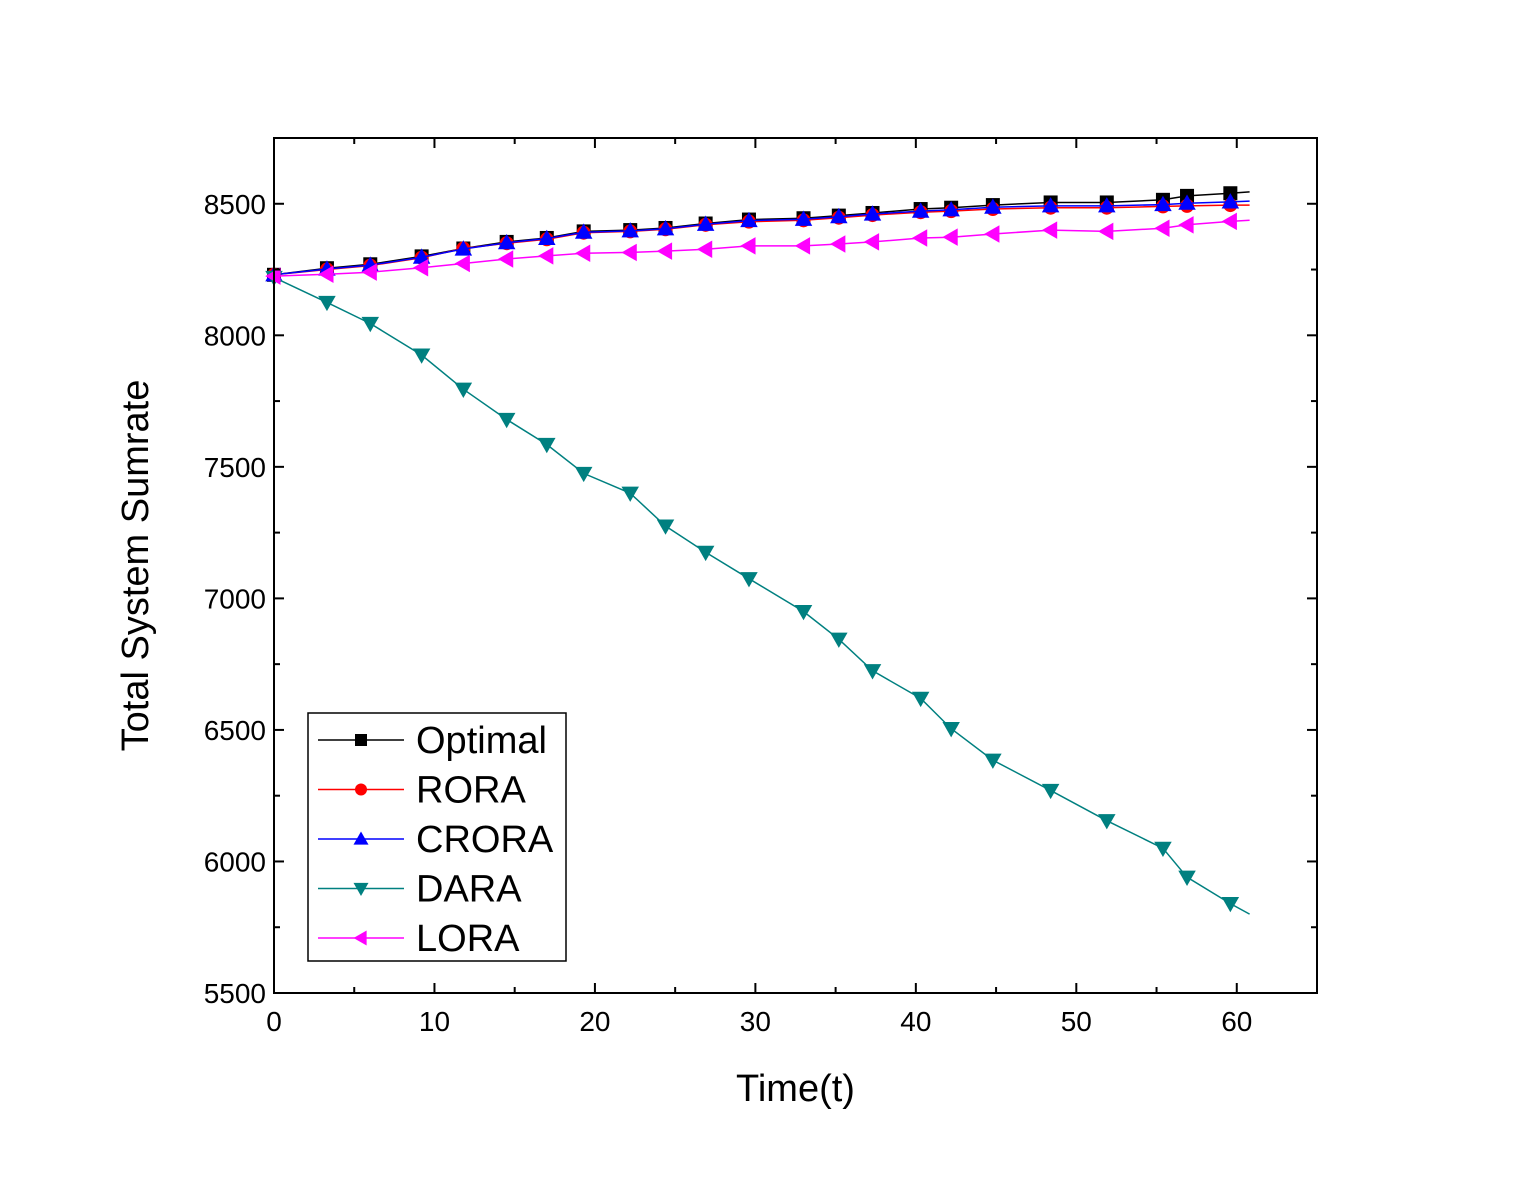  Describe the element at coordinates (235, 204) in the screenshot. I see `y-tick-label: 8500` at that location.